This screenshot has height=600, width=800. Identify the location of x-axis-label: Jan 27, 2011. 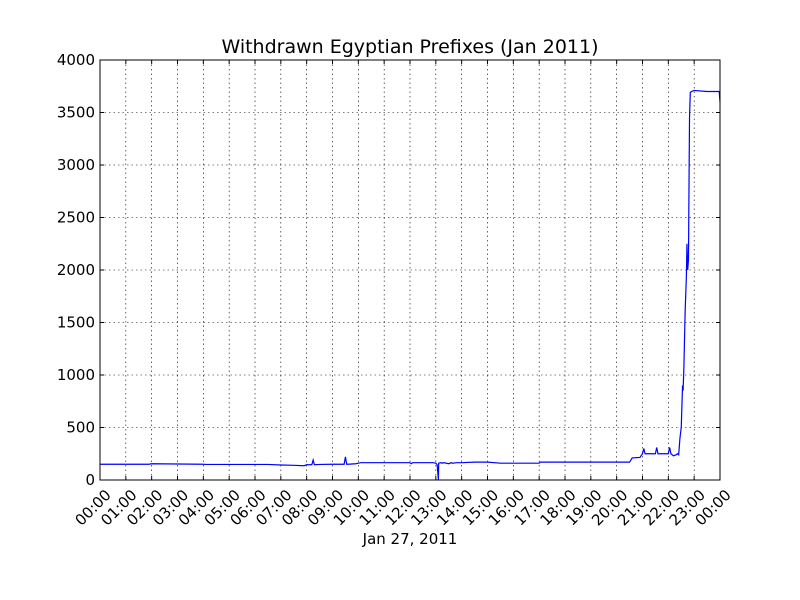
(410, 539).